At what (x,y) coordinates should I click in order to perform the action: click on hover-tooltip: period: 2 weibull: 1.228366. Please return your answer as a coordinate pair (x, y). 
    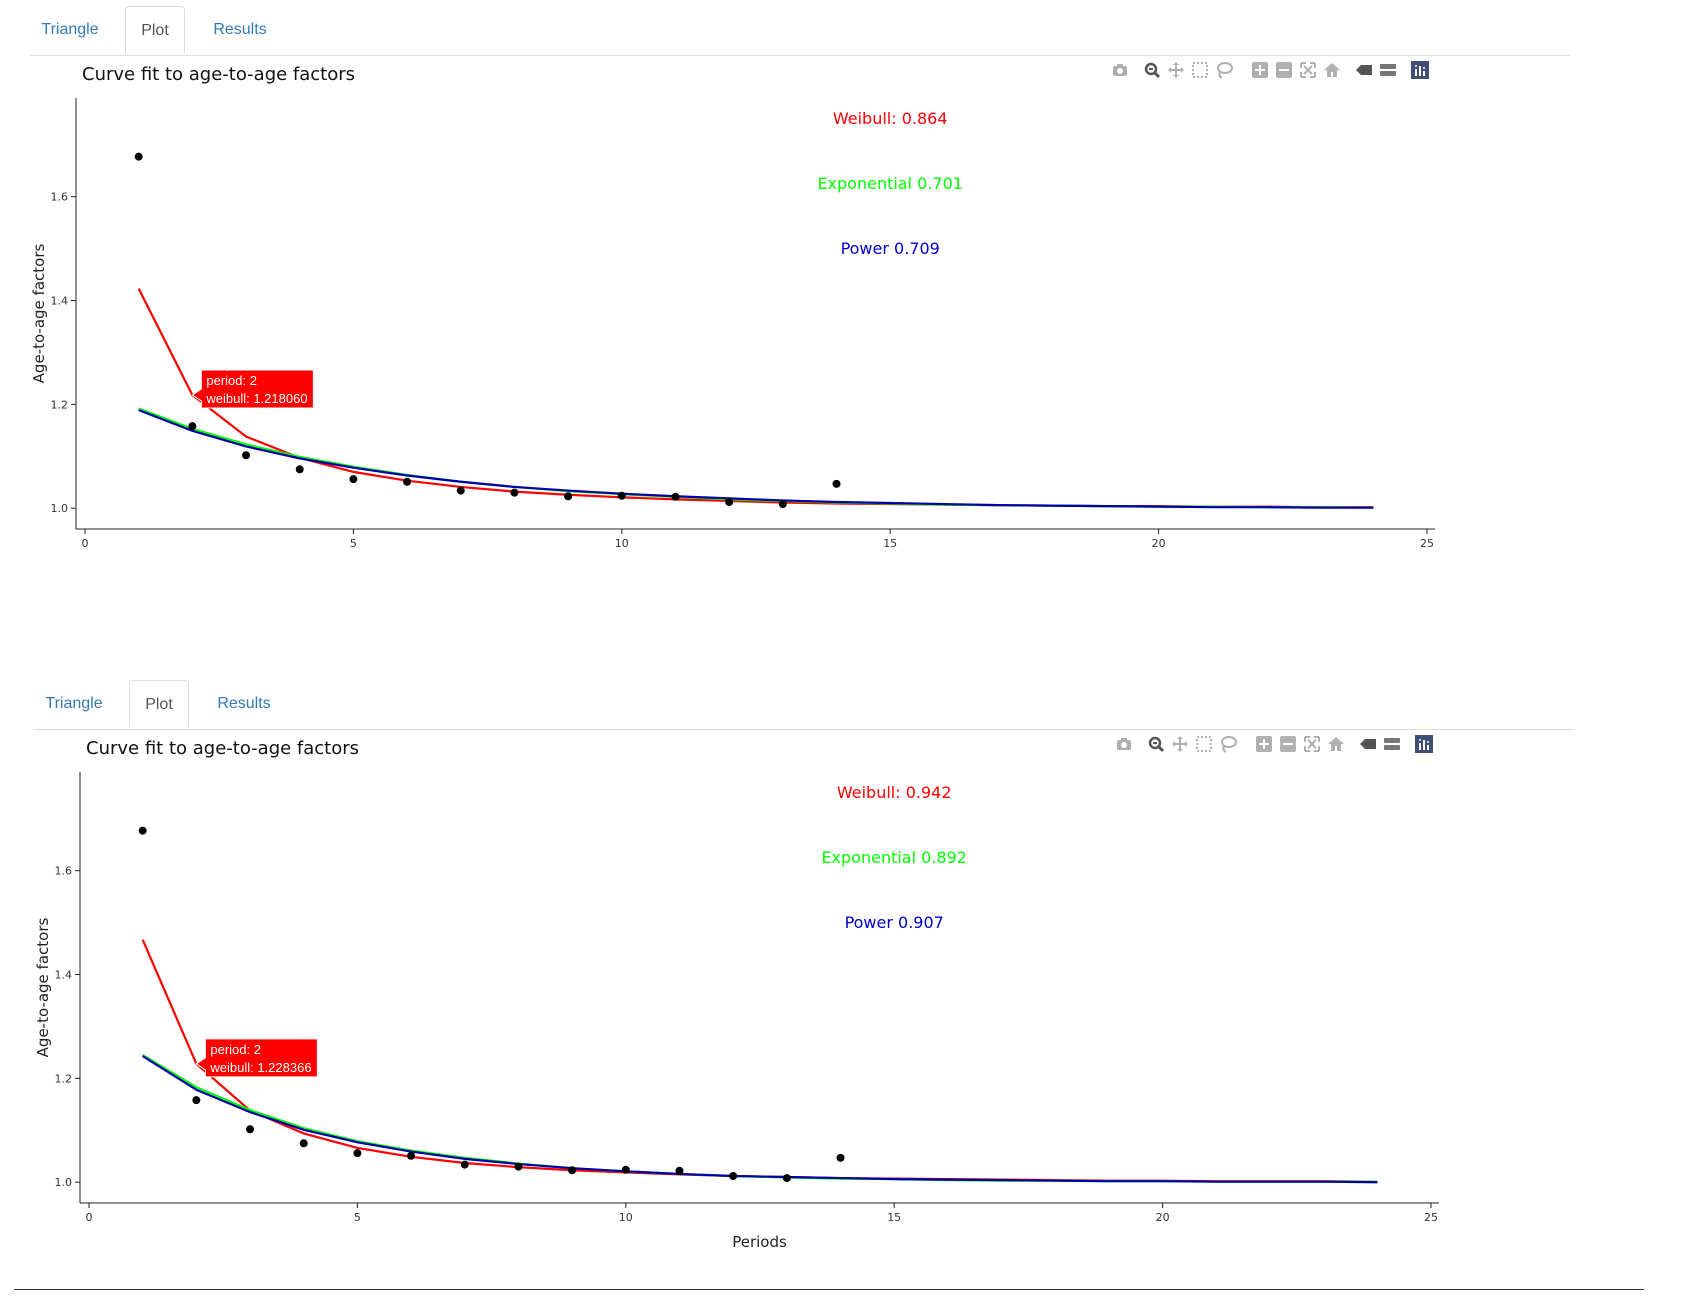
    Looking at the image, I should click on (256, 1058).